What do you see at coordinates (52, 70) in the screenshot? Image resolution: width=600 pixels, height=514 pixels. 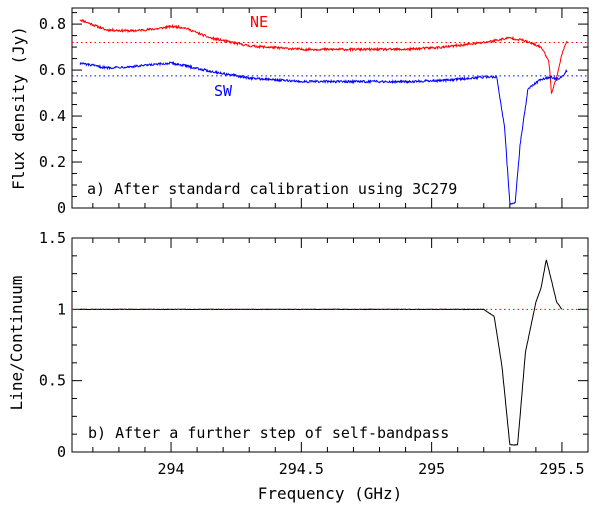 I see `y-tick-label: 0.6` at bounding box center [52, 70].